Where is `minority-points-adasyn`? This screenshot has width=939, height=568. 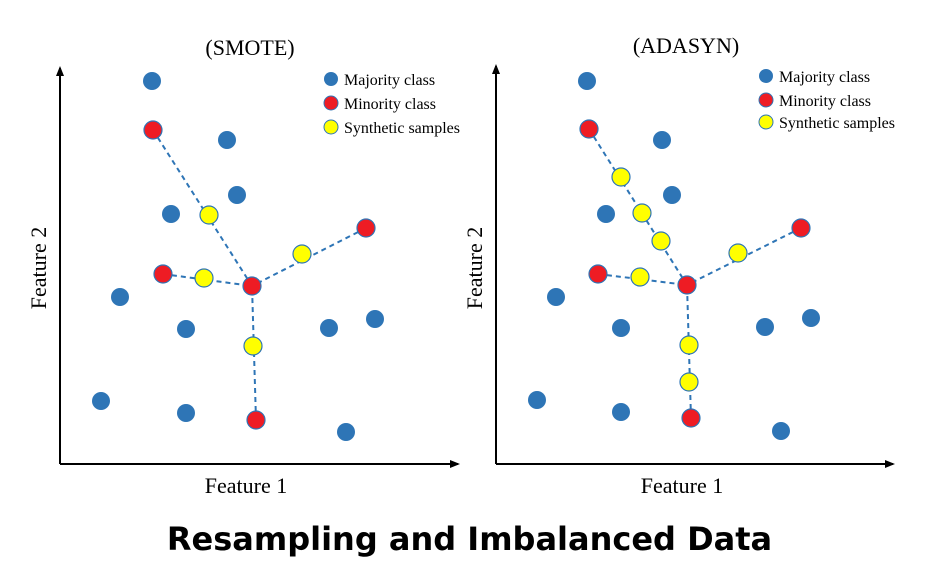 minority-points-adasyn is located at coordinates (695, 273).